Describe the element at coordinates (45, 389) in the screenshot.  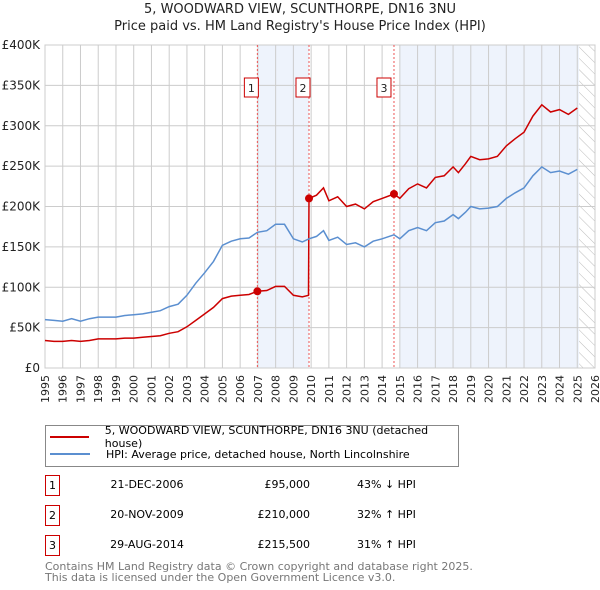
I see `x-tick-label: 1995` at that location.